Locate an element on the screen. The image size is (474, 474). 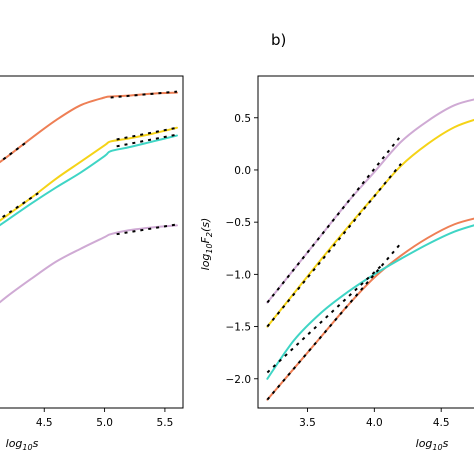
panel-b-y-tick-label: 0.0 is located at coordinates (242, 171).